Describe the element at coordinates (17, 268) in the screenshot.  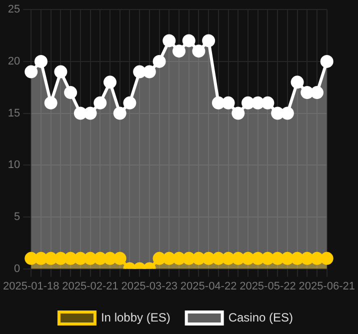
I see `y-tick-label: 0` at that location.